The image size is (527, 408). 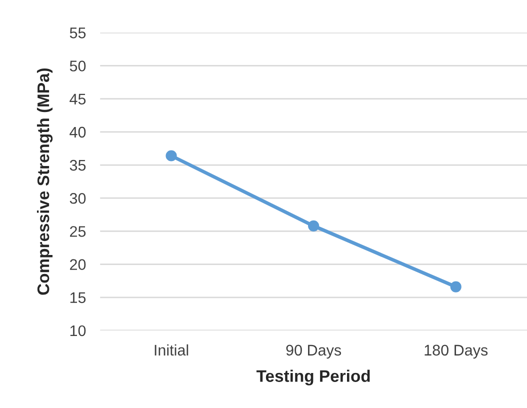 I want to click on y-tick-label: 25, so click(x=78, y=231).